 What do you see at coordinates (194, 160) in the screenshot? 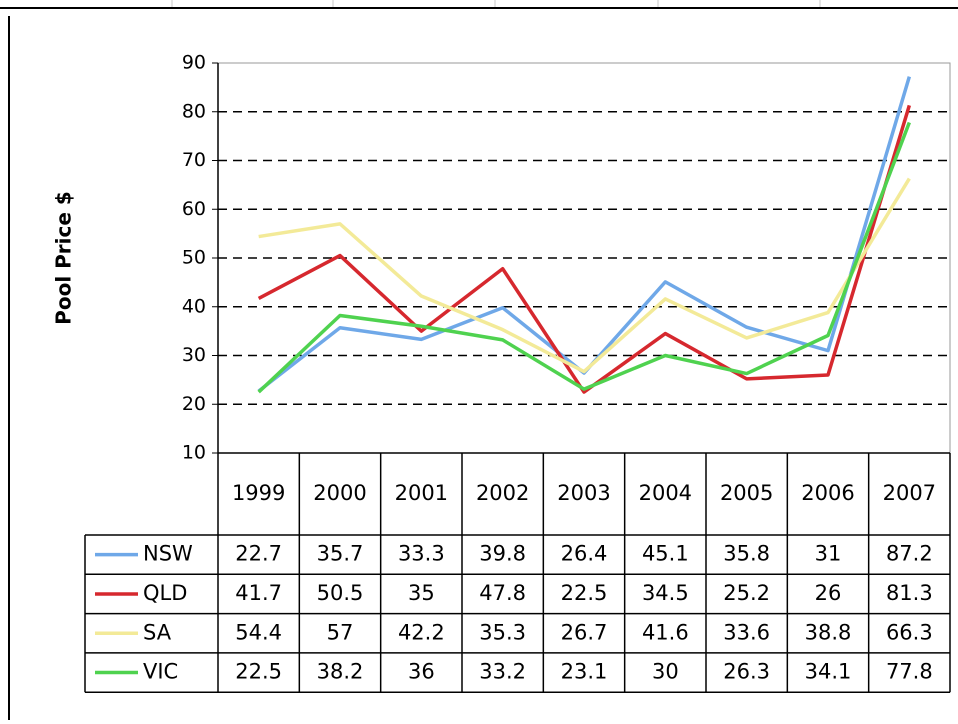
I see `y-tick-label: 70` at bounding box center [194, 160].